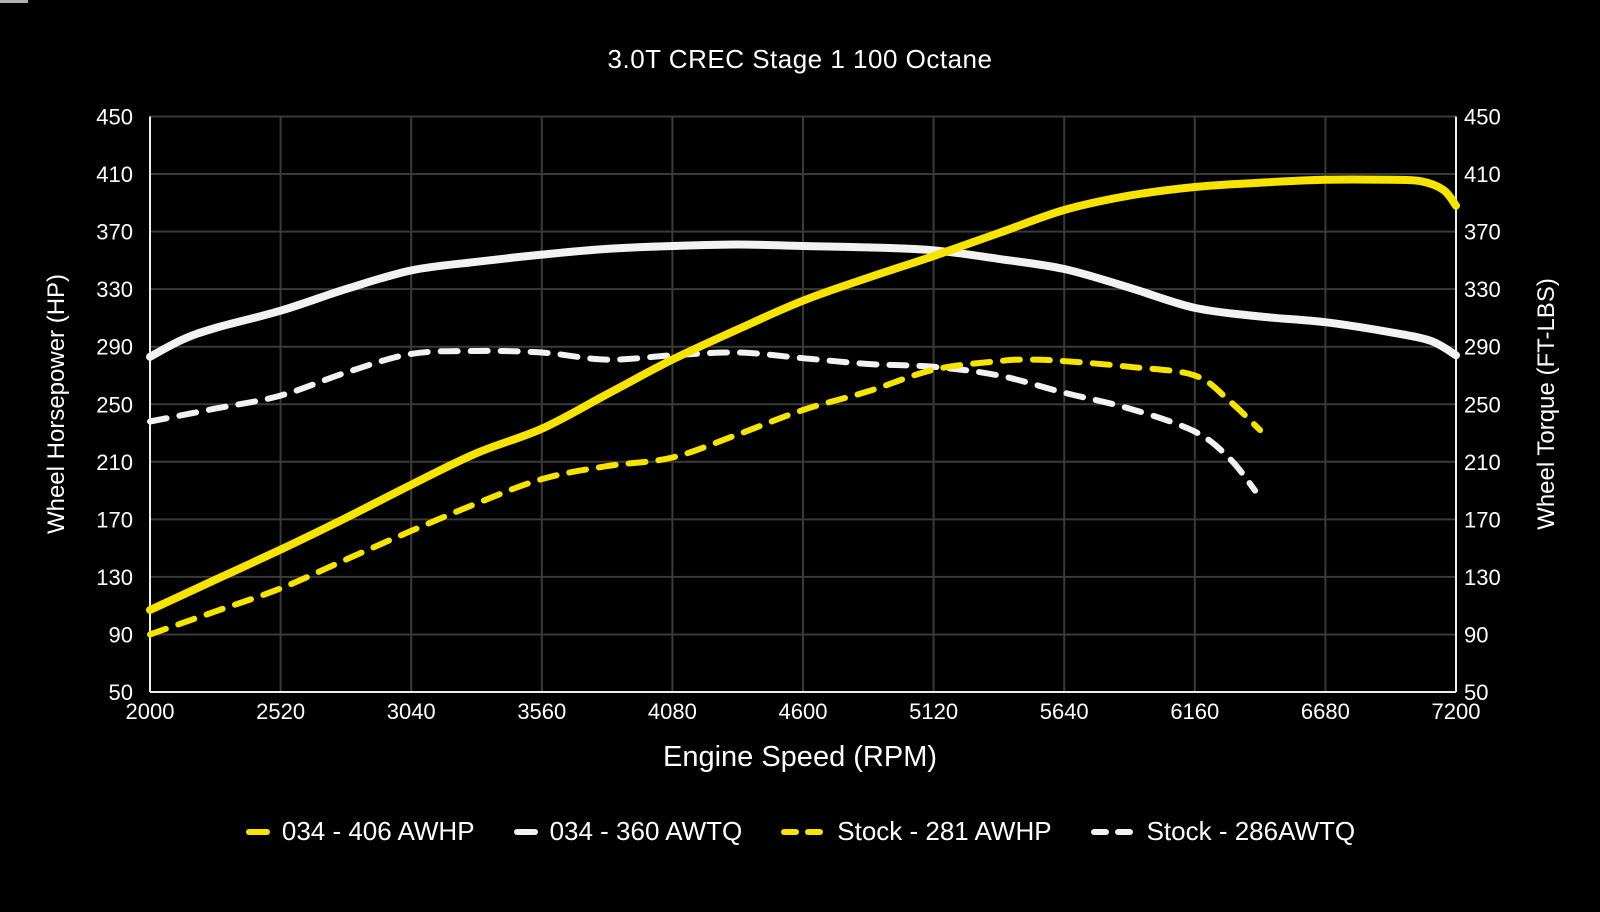  Describe the element at coordinates (114, 232) in the screenshot. I see `y-tick-label-left: 370` at that location.